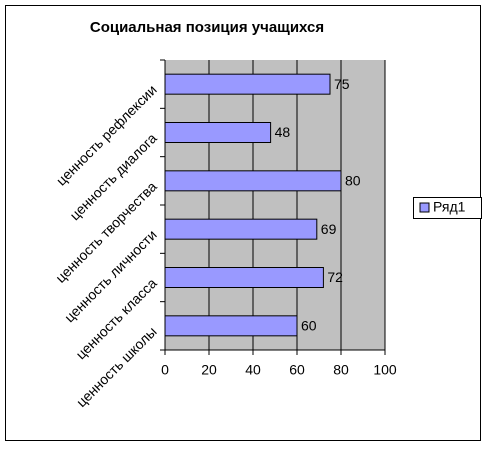 The image size is (486, 453). Describe the element at coordinates (297, 370) in the screenshot. I see `x-tick-label: 60` at that location.